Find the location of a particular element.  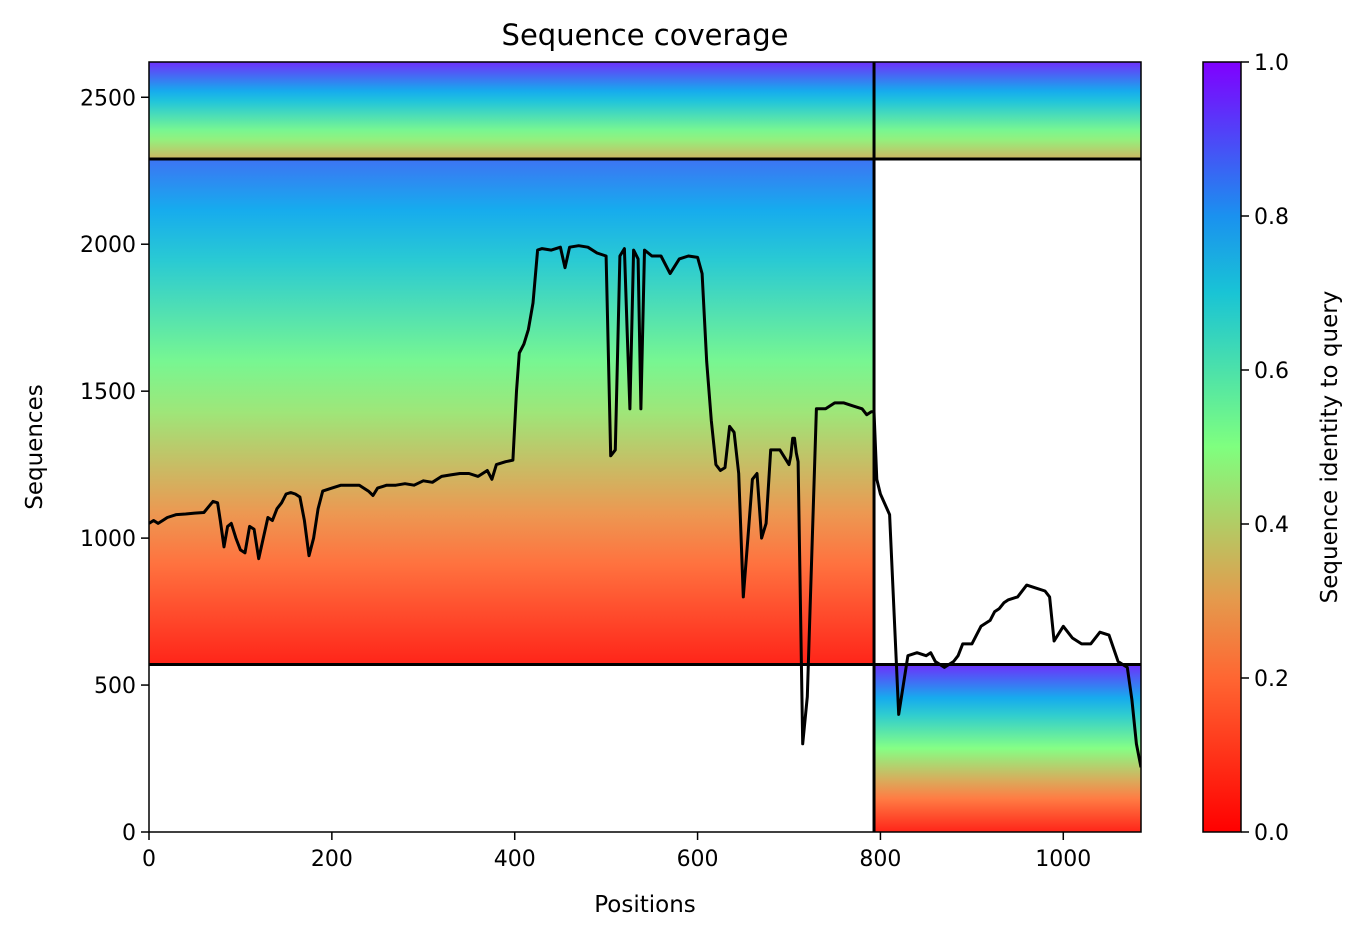

x-tick-label: 0 is located at coordinates (149, 859).